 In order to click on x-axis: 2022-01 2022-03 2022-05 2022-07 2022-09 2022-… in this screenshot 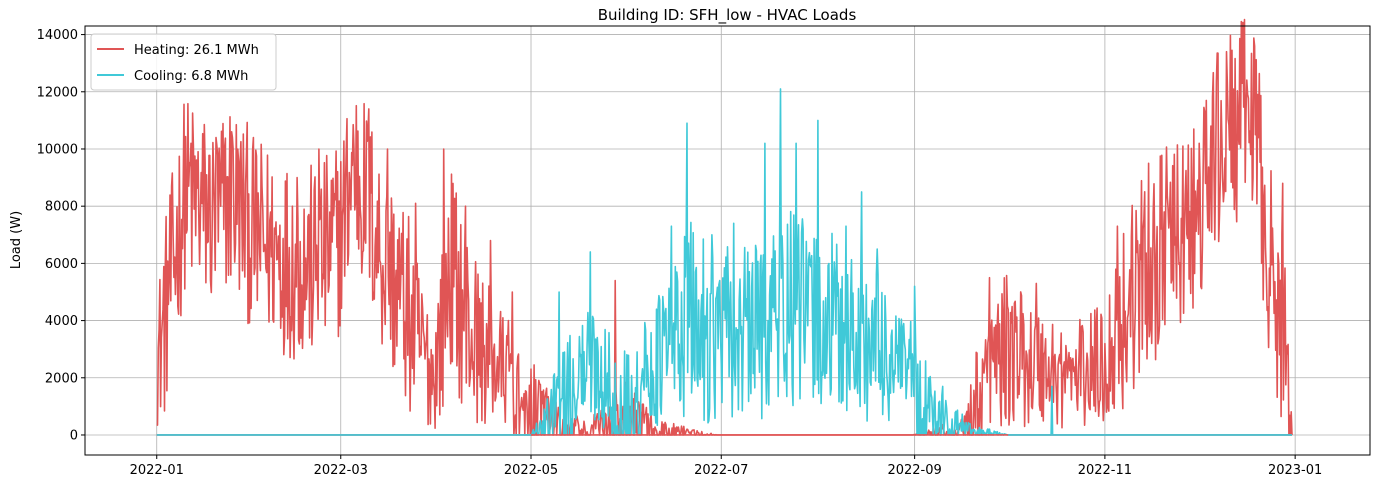, I will do `click(726, 466)`.